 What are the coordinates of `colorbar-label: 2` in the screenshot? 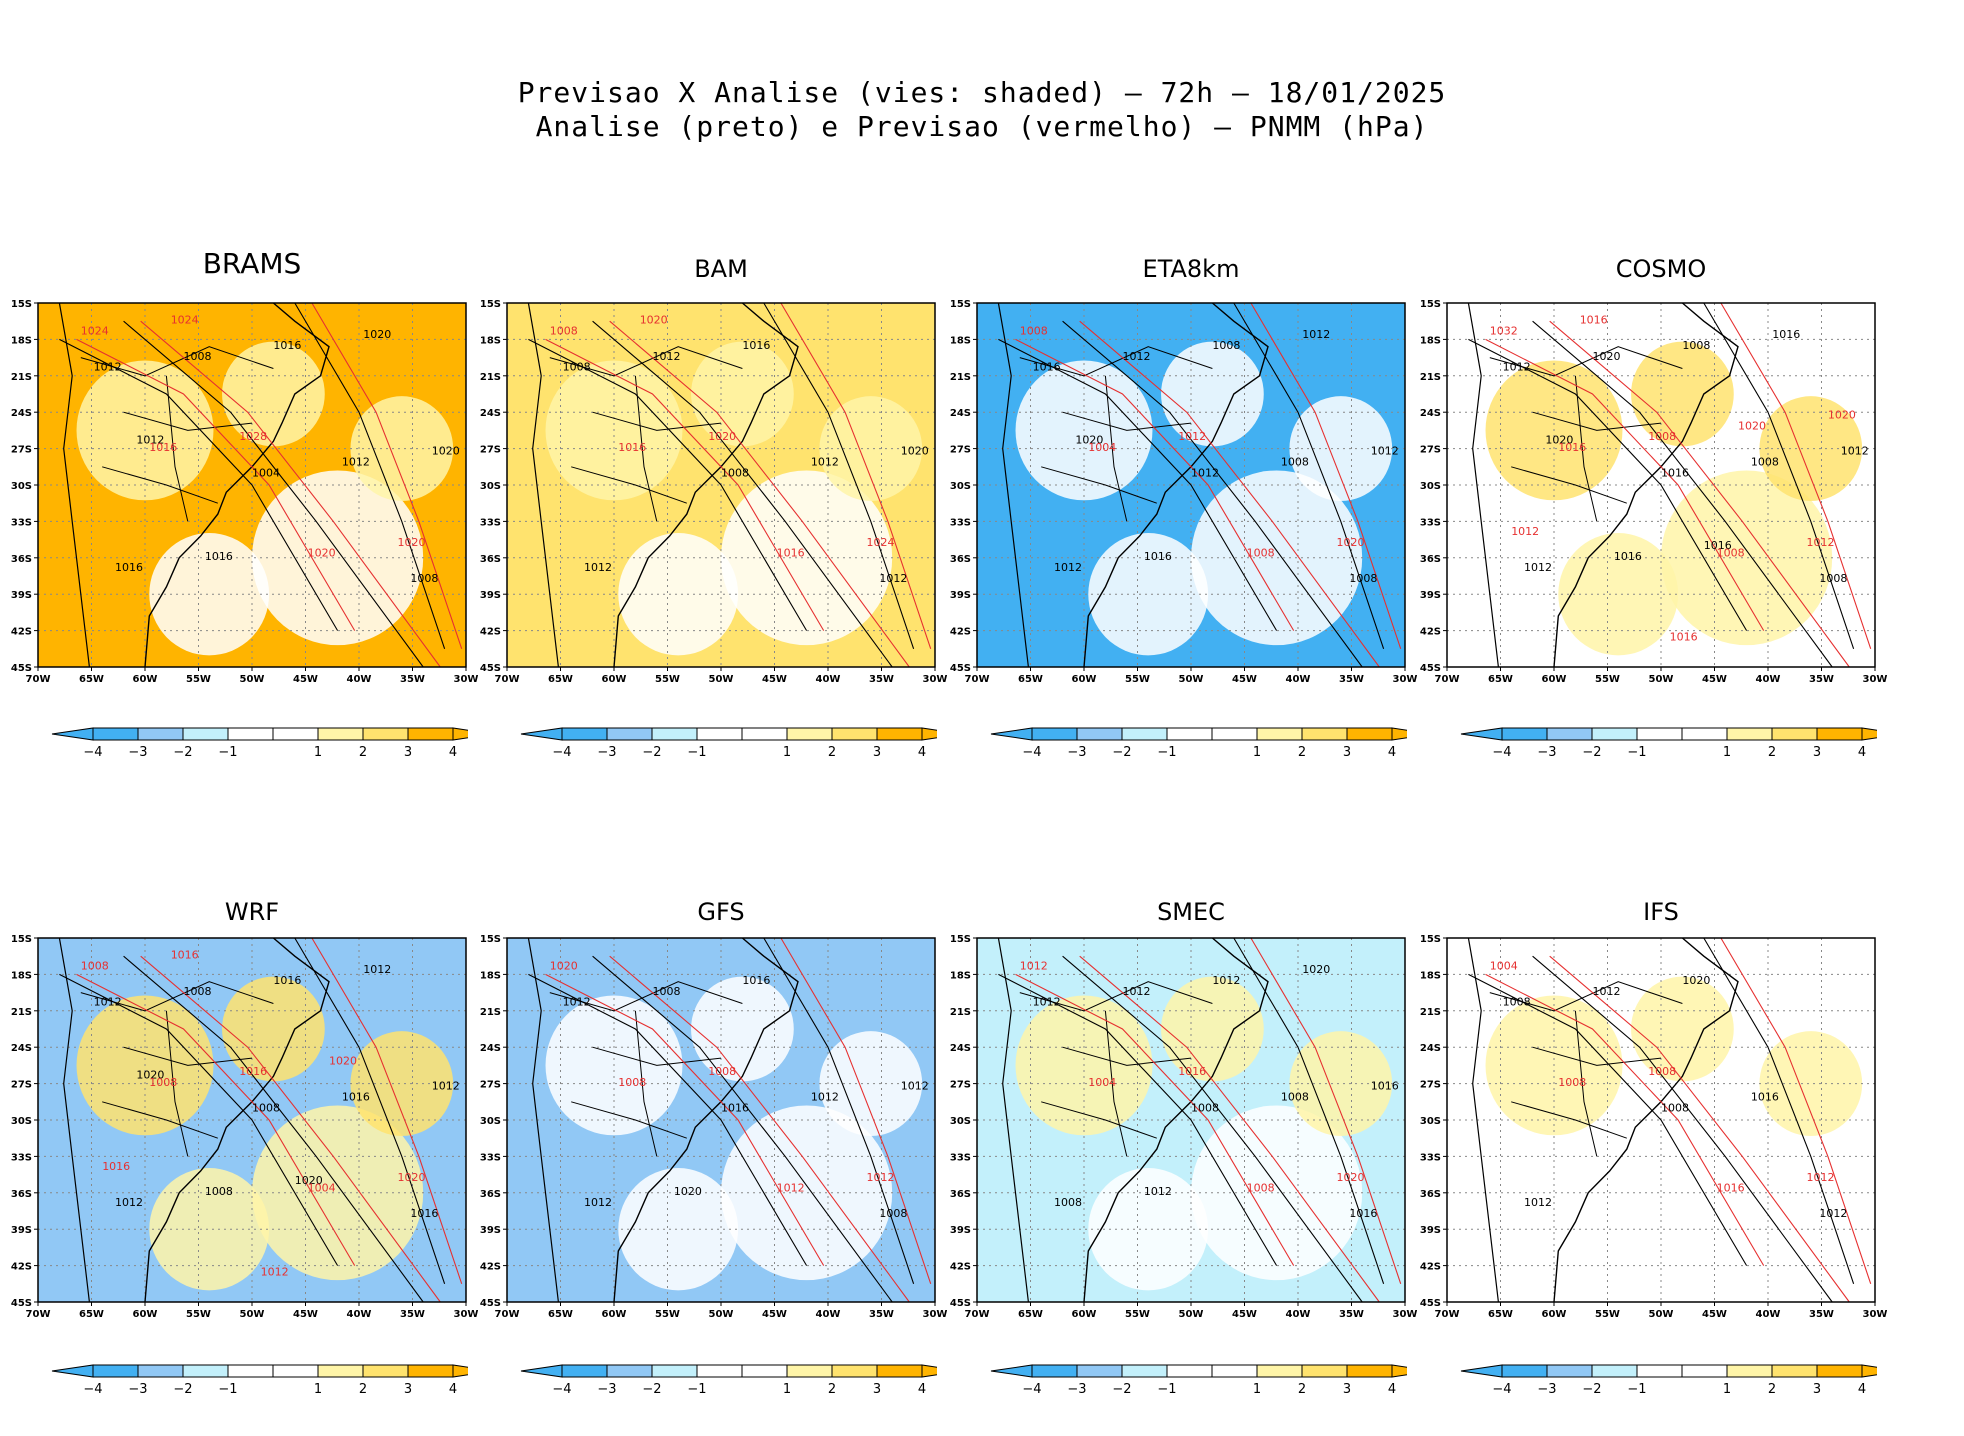 It's located at (363, 1389).